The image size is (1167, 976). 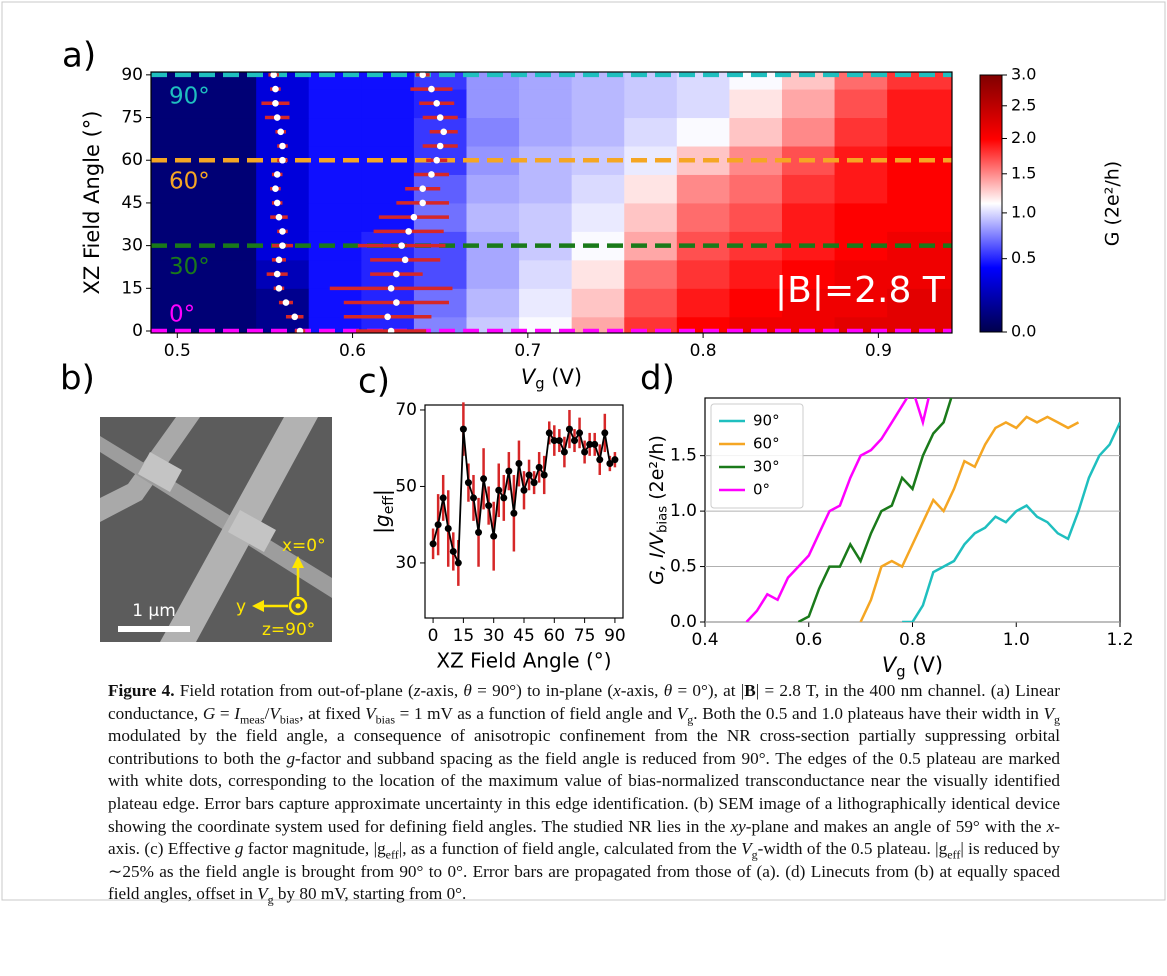 I want to click on caption-text: = 1 mV as a function of field angle and, so click(x=536, y=713).